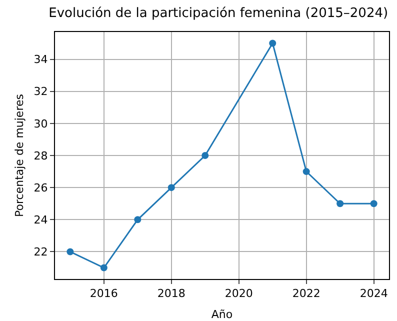 The image size is (397, 321). What do you see at coordinates (104, 293) in the screenshot?
I see `x-tick-label: 2016` at bounding box center [104, 293].